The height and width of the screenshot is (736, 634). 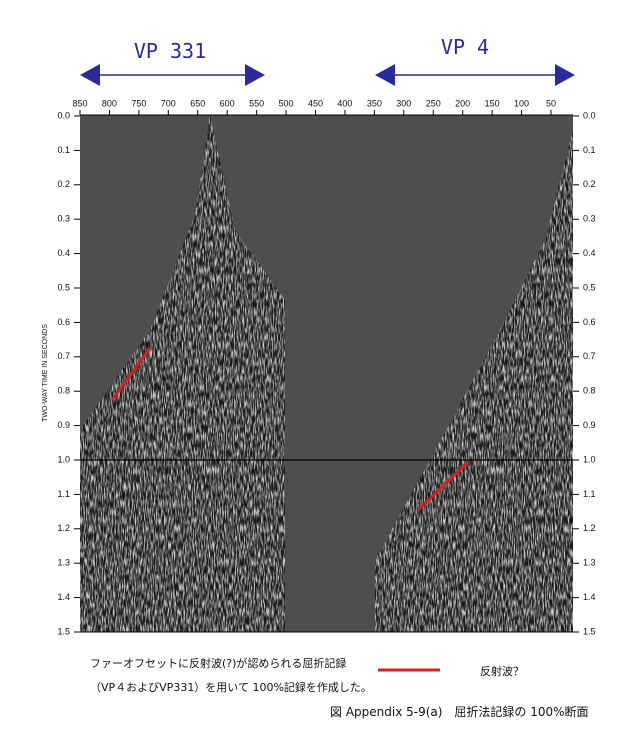 I want to click on figure-title: 図 Appendix 5-9(a) 屈折法記録の 100%断面, so click(x=459, y=711).